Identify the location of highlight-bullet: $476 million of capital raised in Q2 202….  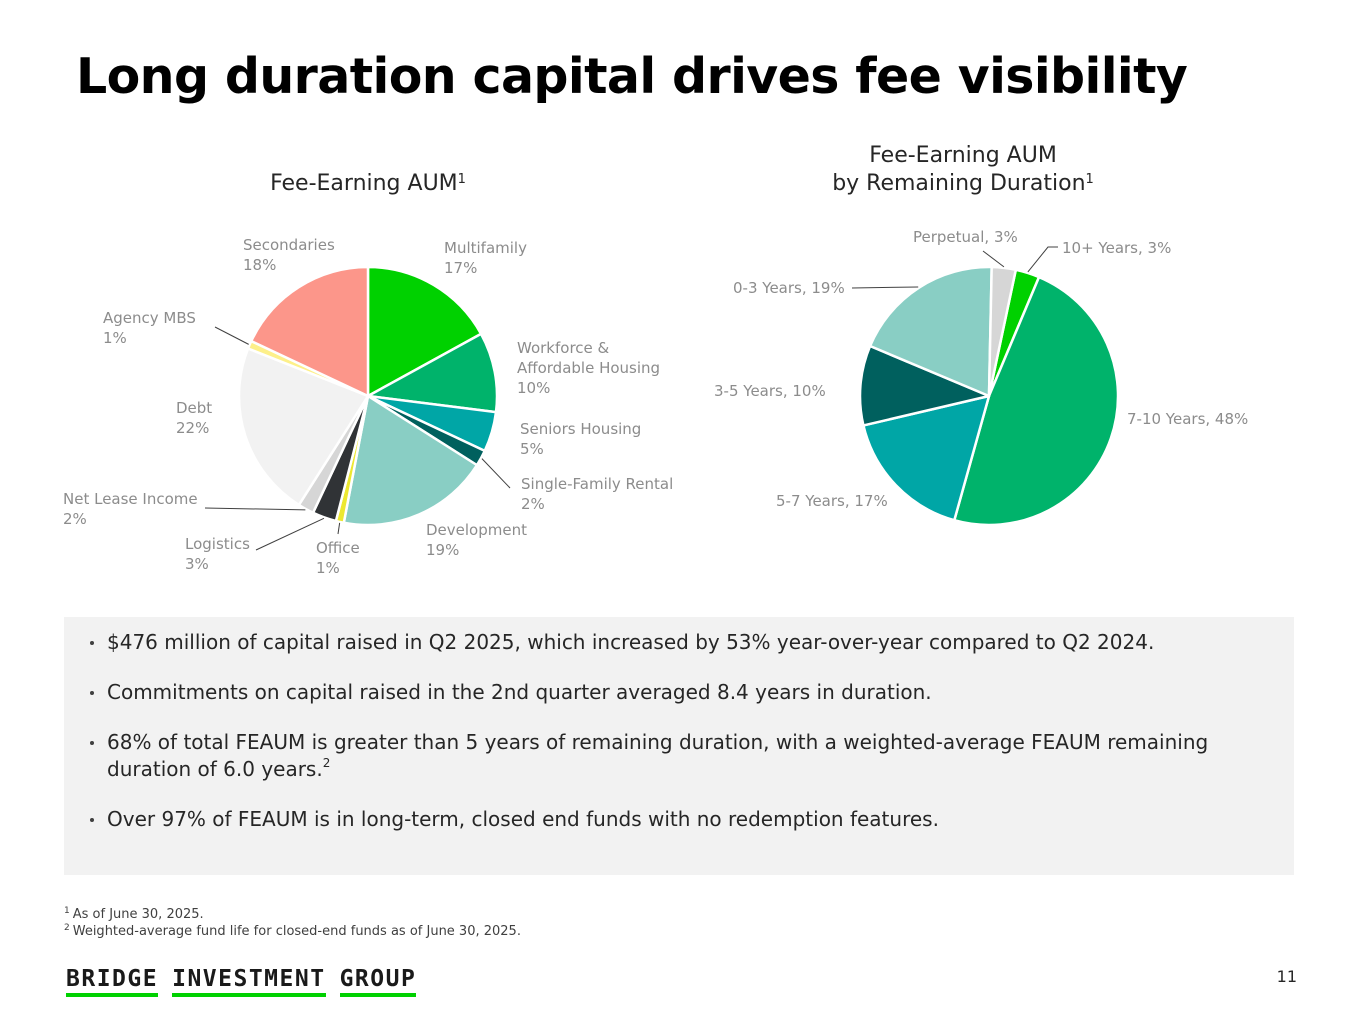
(671, 642).